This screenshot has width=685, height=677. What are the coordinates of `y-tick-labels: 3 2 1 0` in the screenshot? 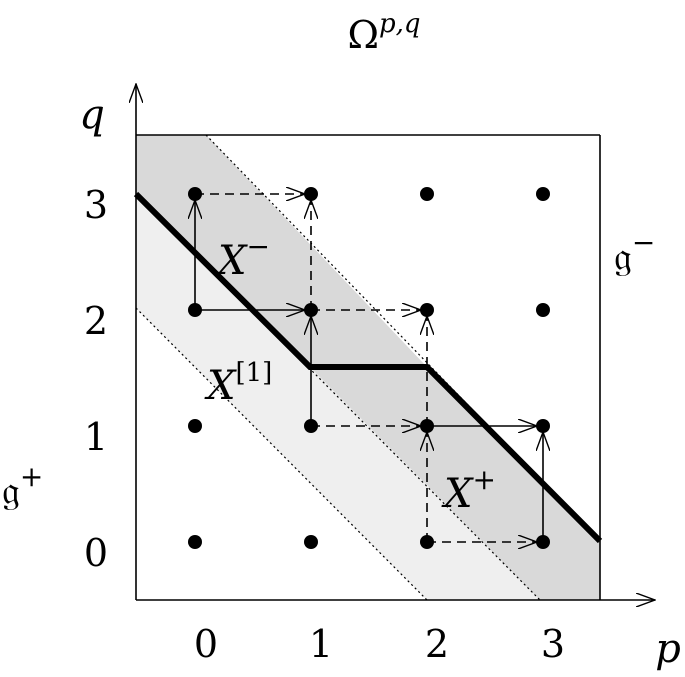 It's located at (96, 379).